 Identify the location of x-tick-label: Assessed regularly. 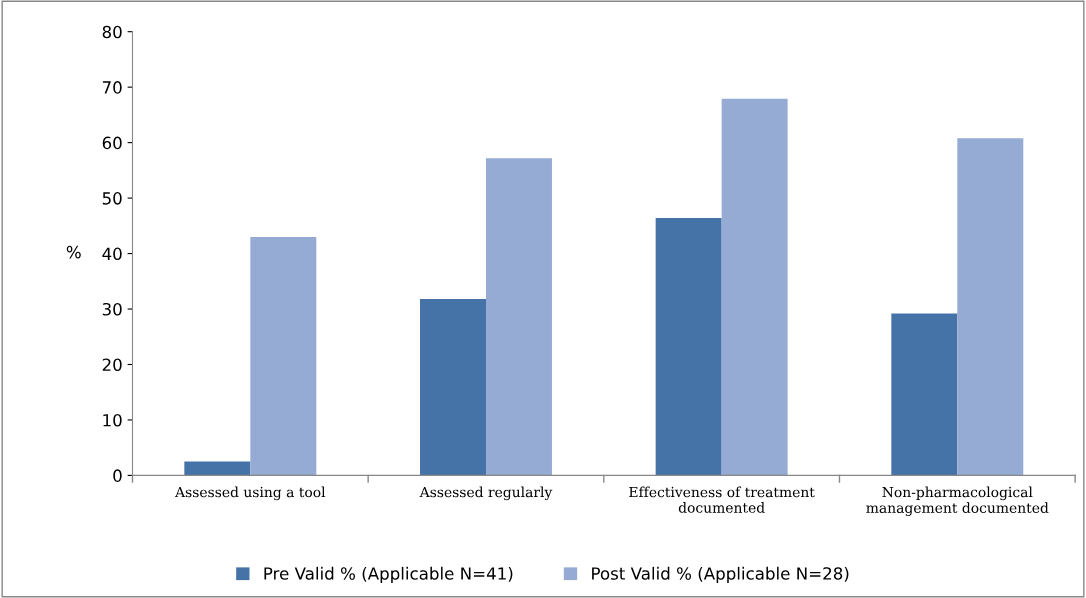
(486, 493).